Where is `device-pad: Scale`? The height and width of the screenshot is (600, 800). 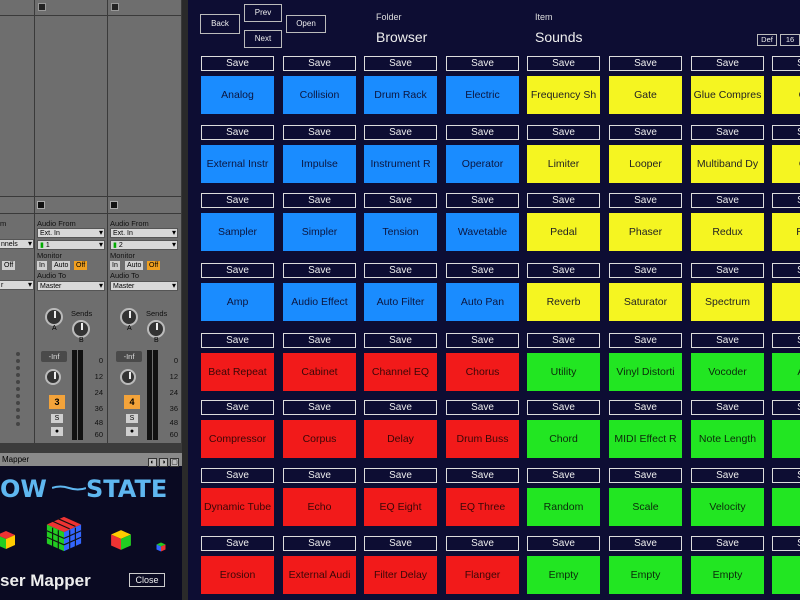 device-pad: Scale is located at coordinates (645, 507).